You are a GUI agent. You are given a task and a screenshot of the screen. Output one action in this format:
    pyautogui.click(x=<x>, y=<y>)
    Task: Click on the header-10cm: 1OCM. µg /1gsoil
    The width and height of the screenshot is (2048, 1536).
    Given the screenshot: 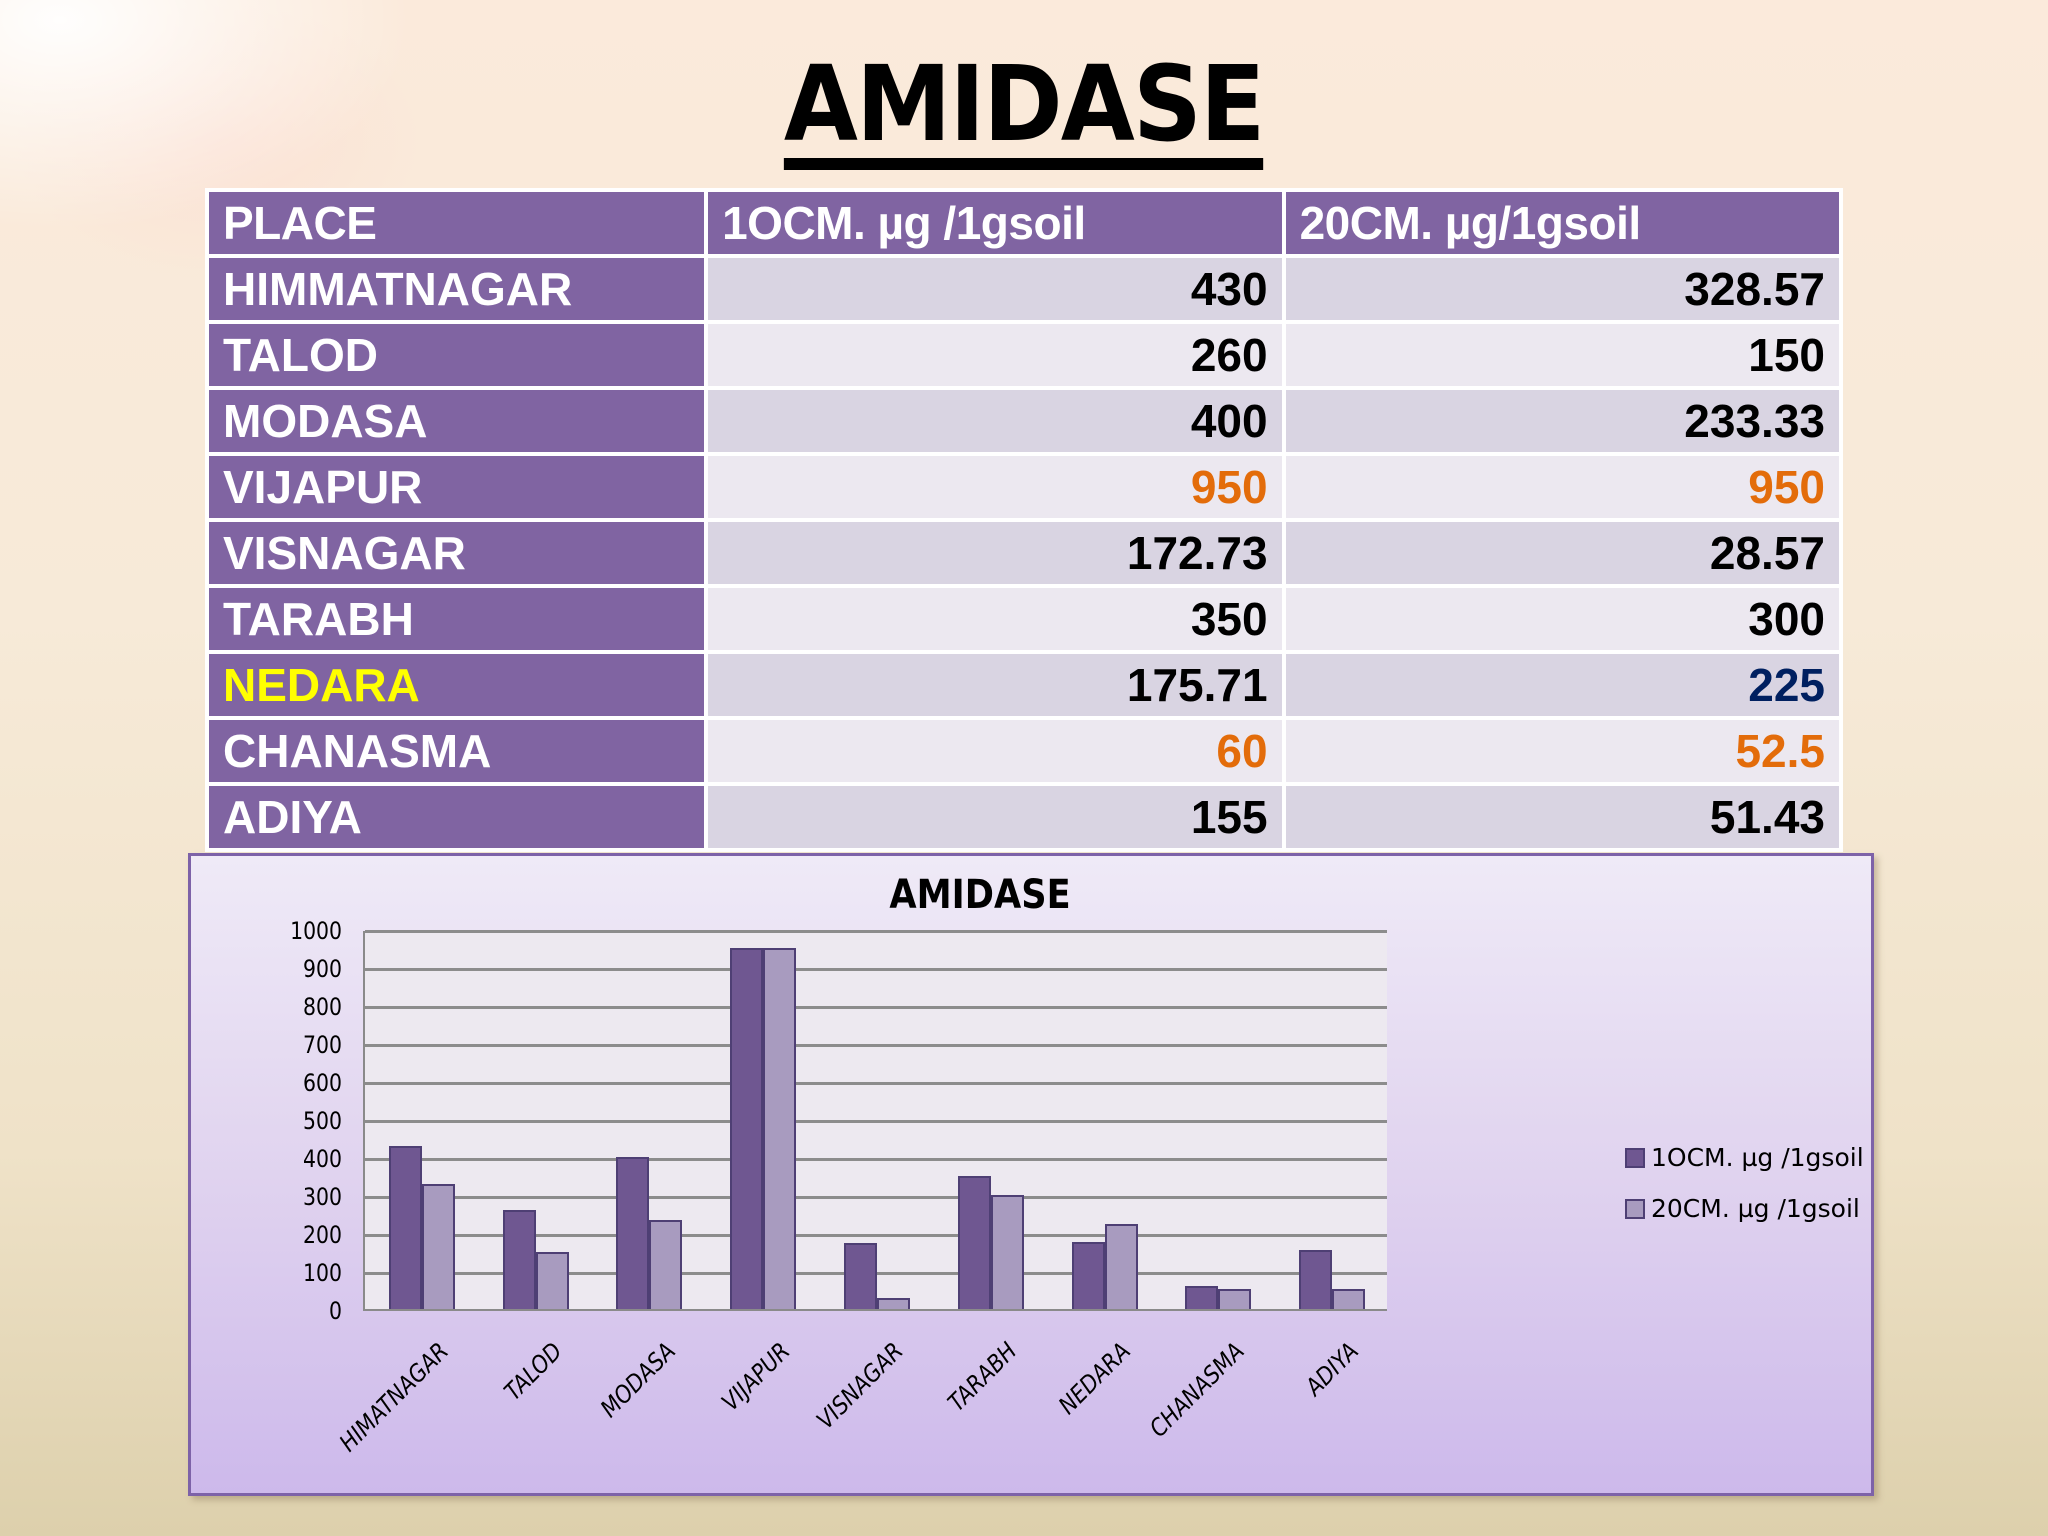 What is the action you would take?
    pyautogui.click(x=995, y=223)
    